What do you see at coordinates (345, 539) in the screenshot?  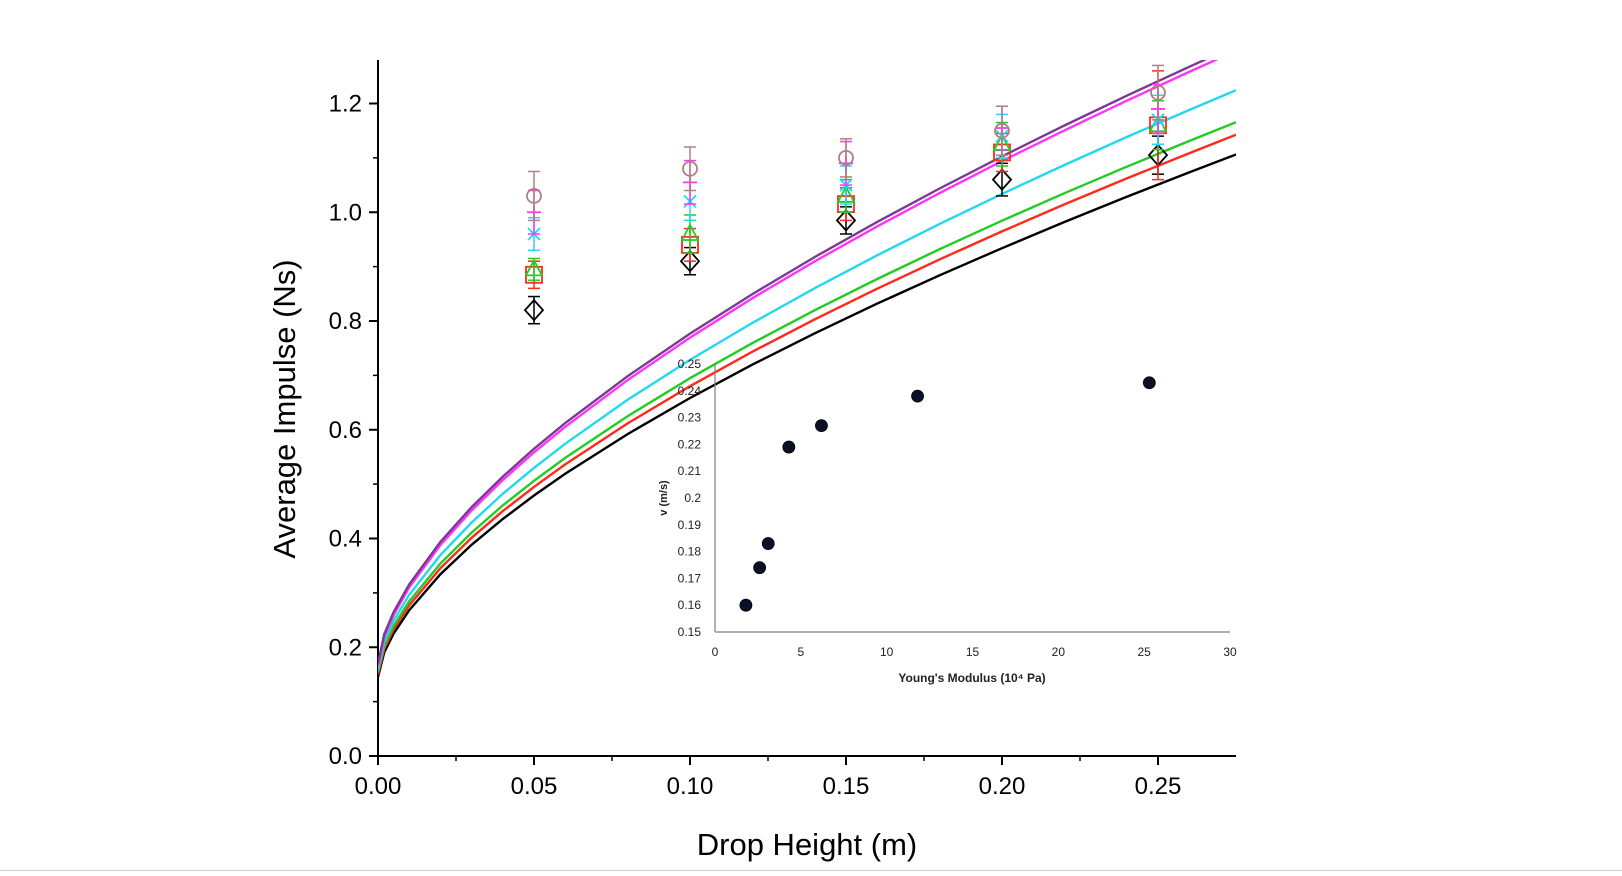 I see `main-y-tick-label: 0.4` at bounding box center [345, 539].